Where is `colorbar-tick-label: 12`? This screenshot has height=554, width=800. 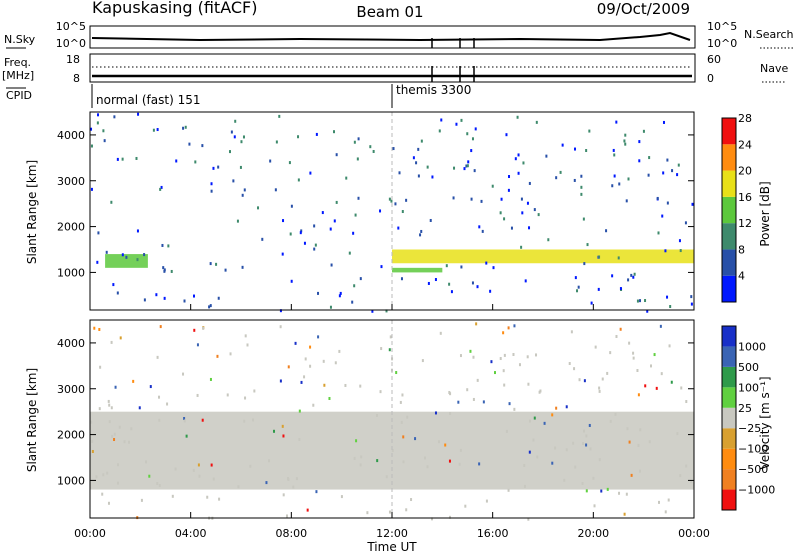 colorbar-tick-label: 12 is located at coordinates (745, 223).